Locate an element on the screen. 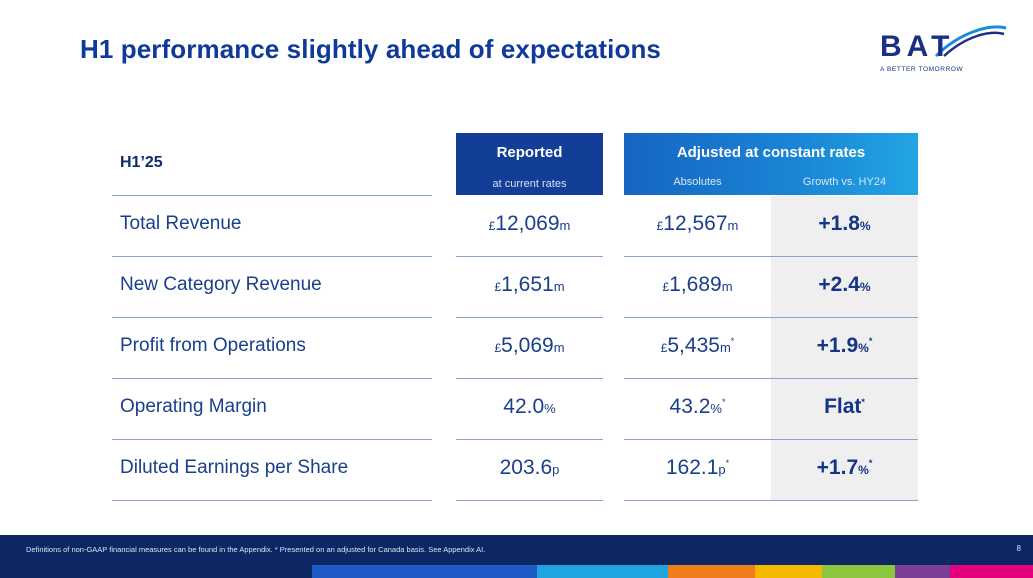 This screenshot has height=578, width=1033. figure: 5,435 is located at coordinates (693, 345).